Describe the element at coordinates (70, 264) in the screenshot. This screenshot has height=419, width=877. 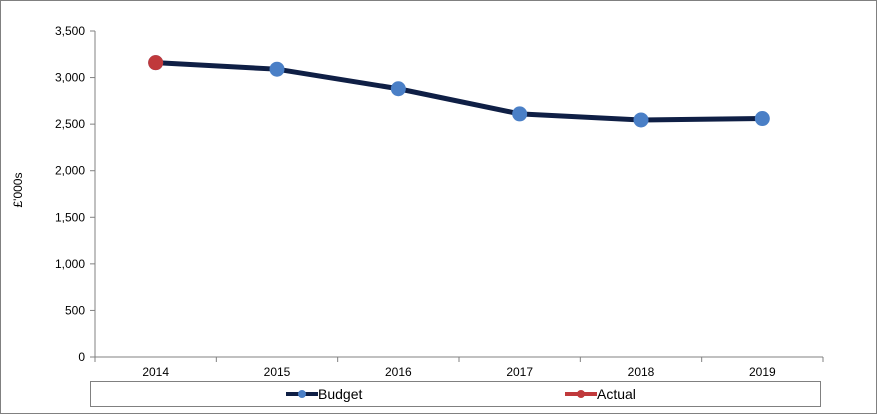
I see `y-tick-label: 1,000` at that location.